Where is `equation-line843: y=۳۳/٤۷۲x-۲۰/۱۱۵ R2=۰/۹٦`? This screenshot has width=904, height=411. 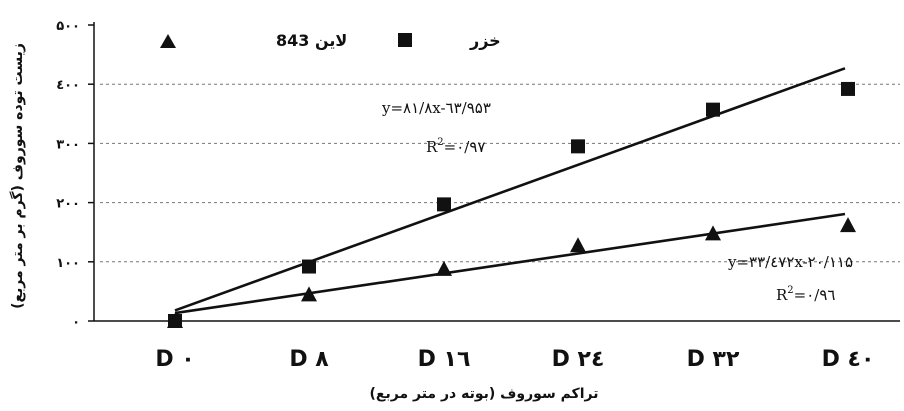
equation-line843: y=۳۳/٤۷۲x-۲۰/۱۱۵ R2=۰/۹٦ is located at coordinates (790, 278).